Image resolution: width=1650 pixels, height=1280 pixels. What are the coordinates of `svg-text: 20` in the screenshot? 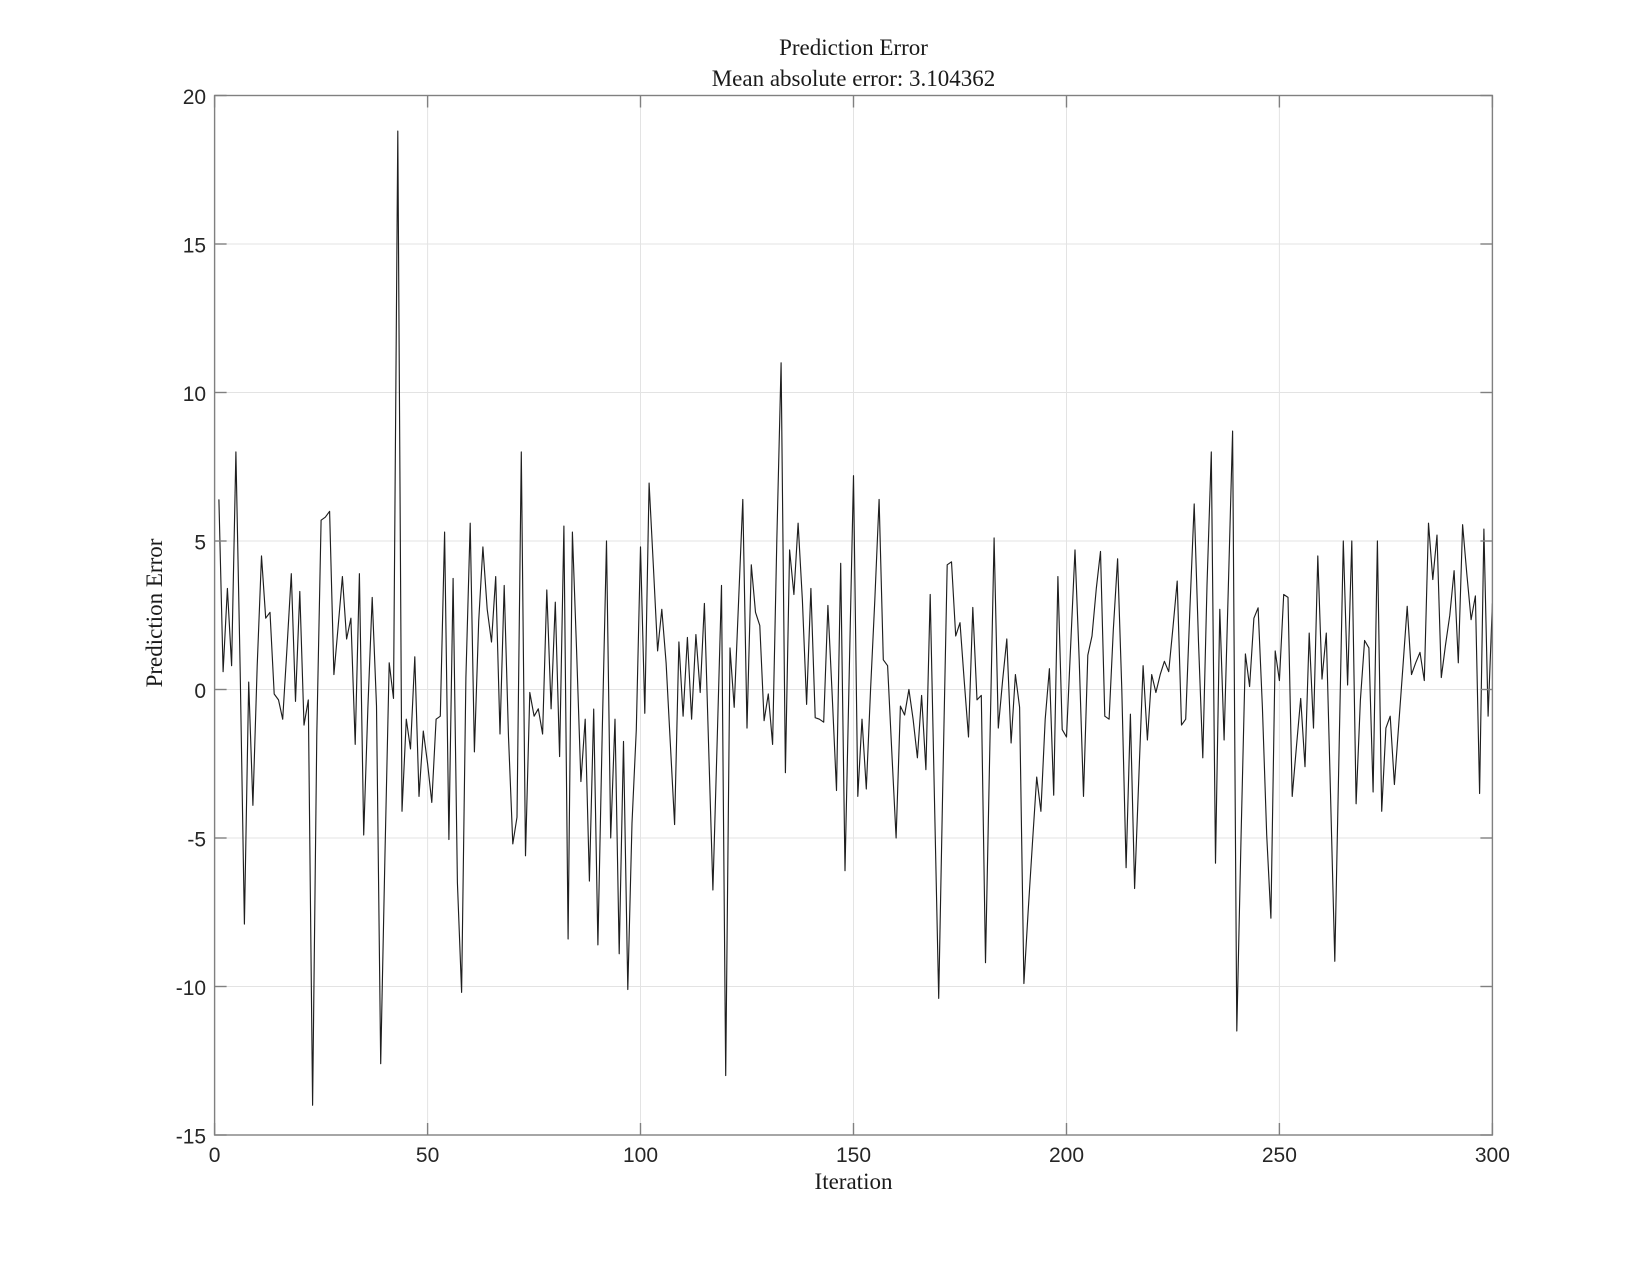 It's located at (194, 97).